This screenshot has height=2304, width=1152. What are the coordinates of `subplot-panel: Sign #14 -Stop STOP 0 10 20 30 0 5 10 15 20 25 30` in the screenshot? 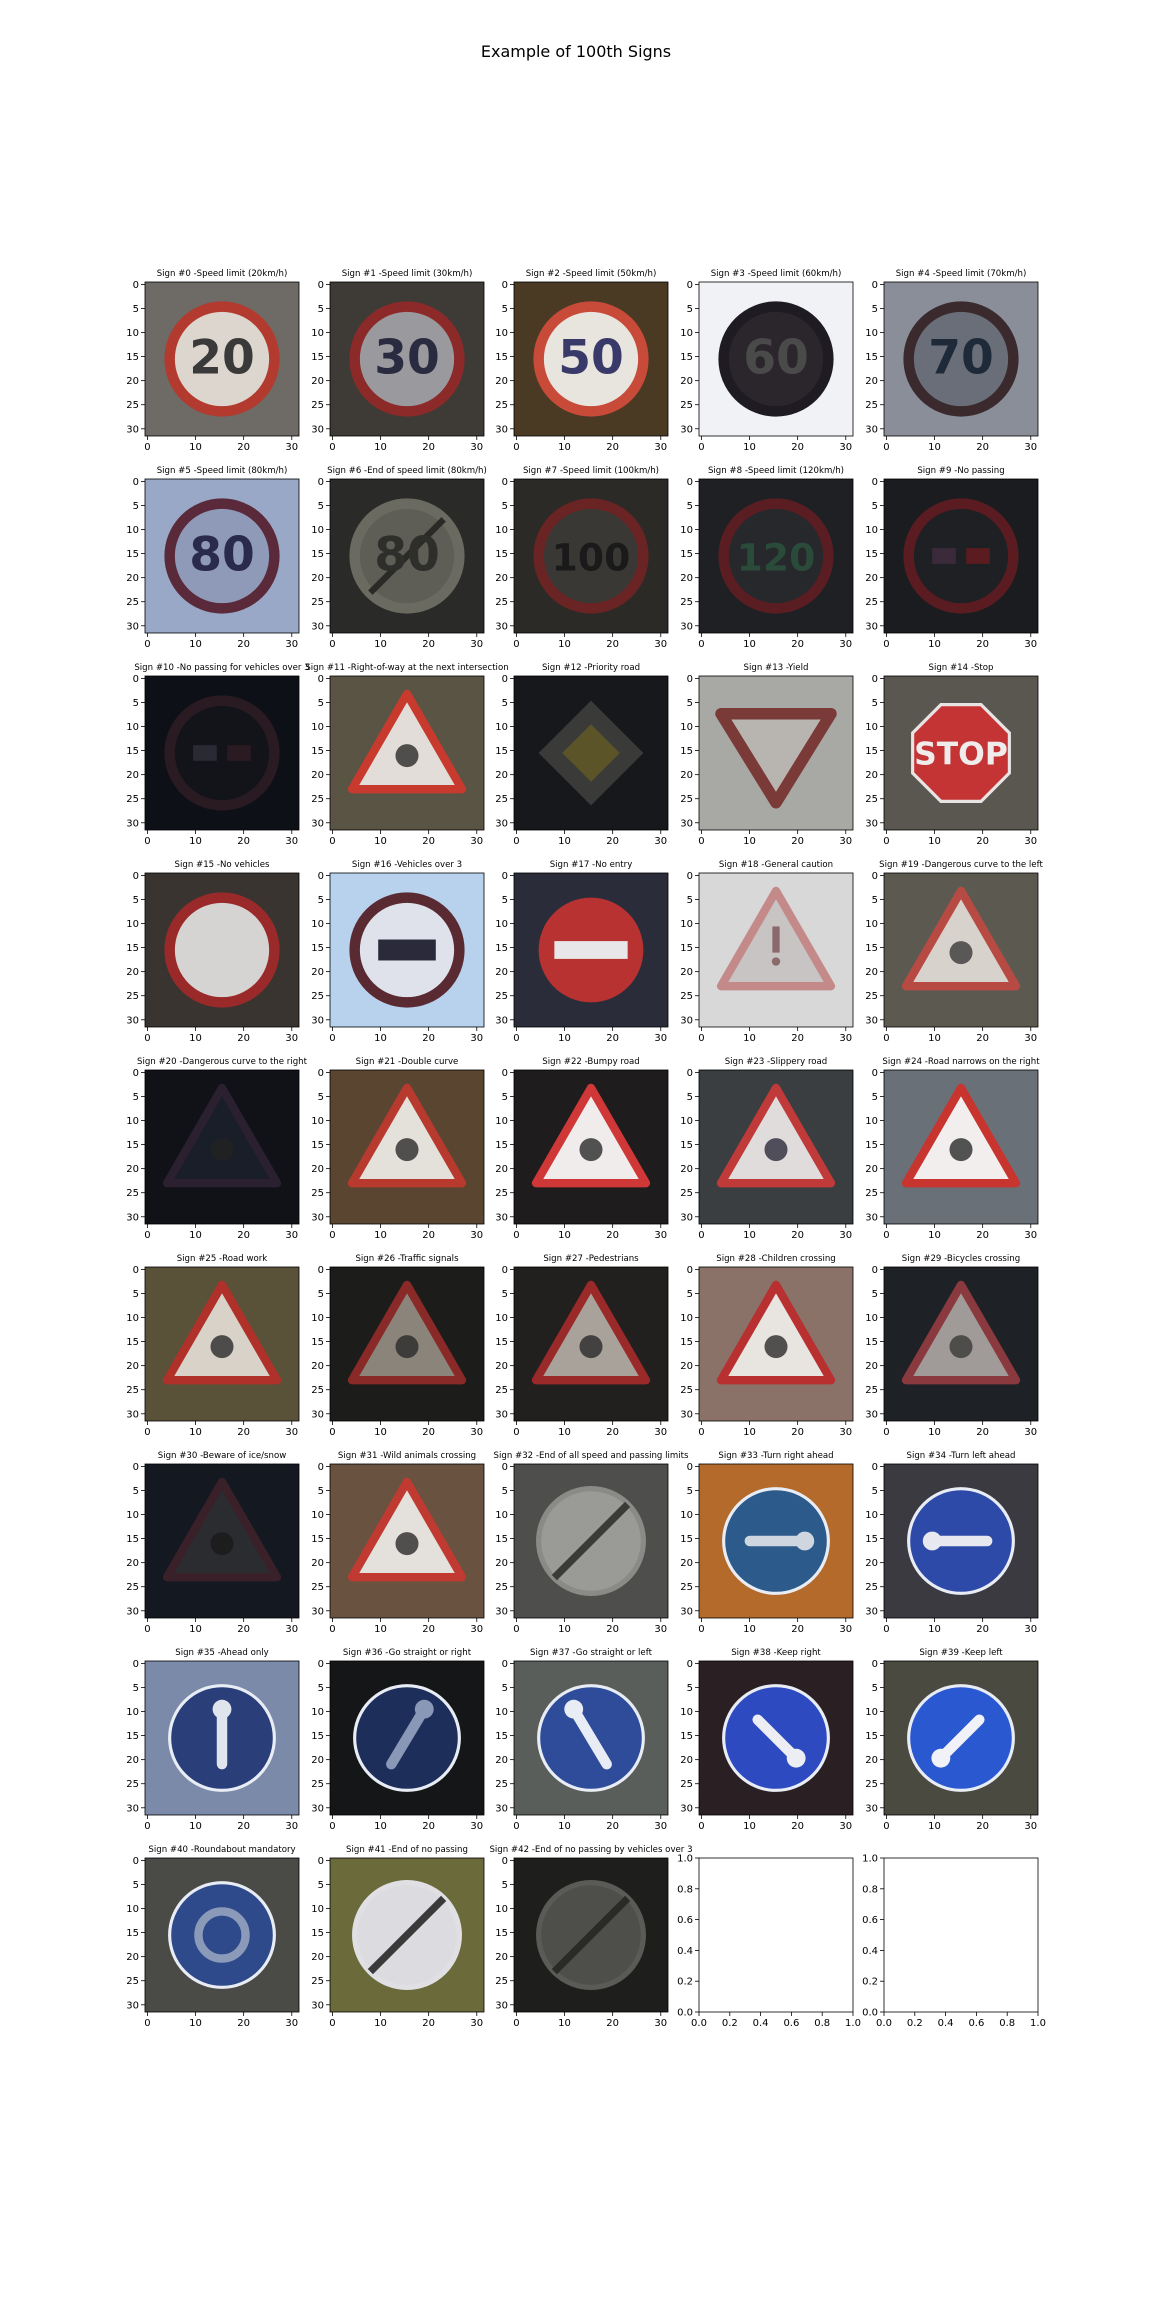 It's located at (952, 755).